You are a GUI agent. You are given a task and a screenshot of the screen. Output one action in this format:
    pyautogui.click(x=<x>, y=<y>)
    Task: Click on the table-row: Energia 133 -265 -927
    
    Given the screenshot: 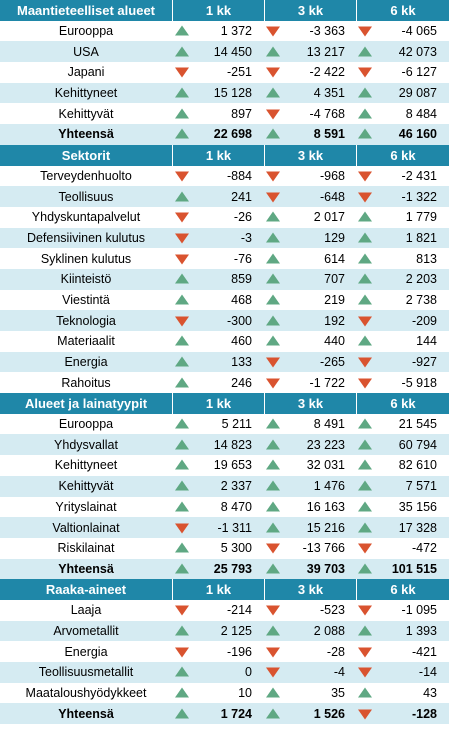 What is the action you would take?
    pyautogui.click(x=224, y=362)
    